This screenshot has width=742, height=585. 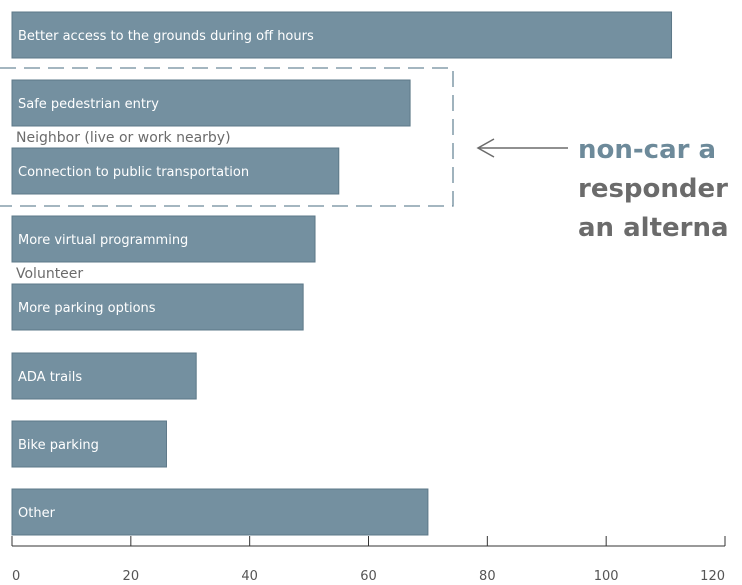 I want to click on x-axis: 0 20 40 60 80 100 120, so click(x=368, y=560).